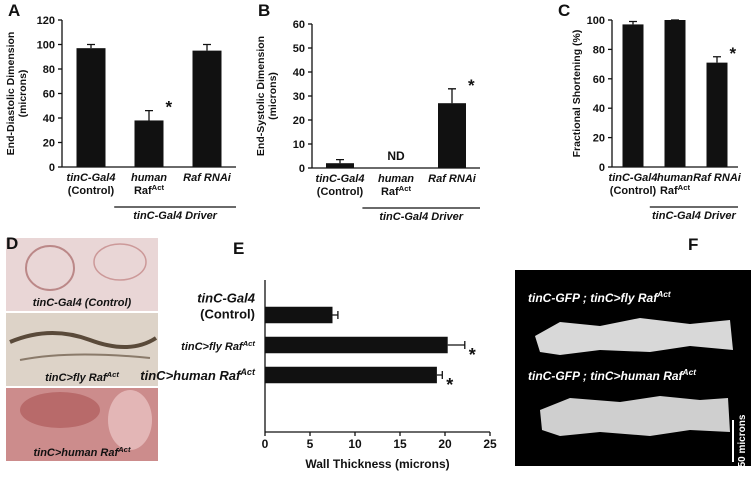  Describe the element at coordinates (175, 216) in the screenshot. I see `group-label: tinC-Gal4 Driver` at that location.